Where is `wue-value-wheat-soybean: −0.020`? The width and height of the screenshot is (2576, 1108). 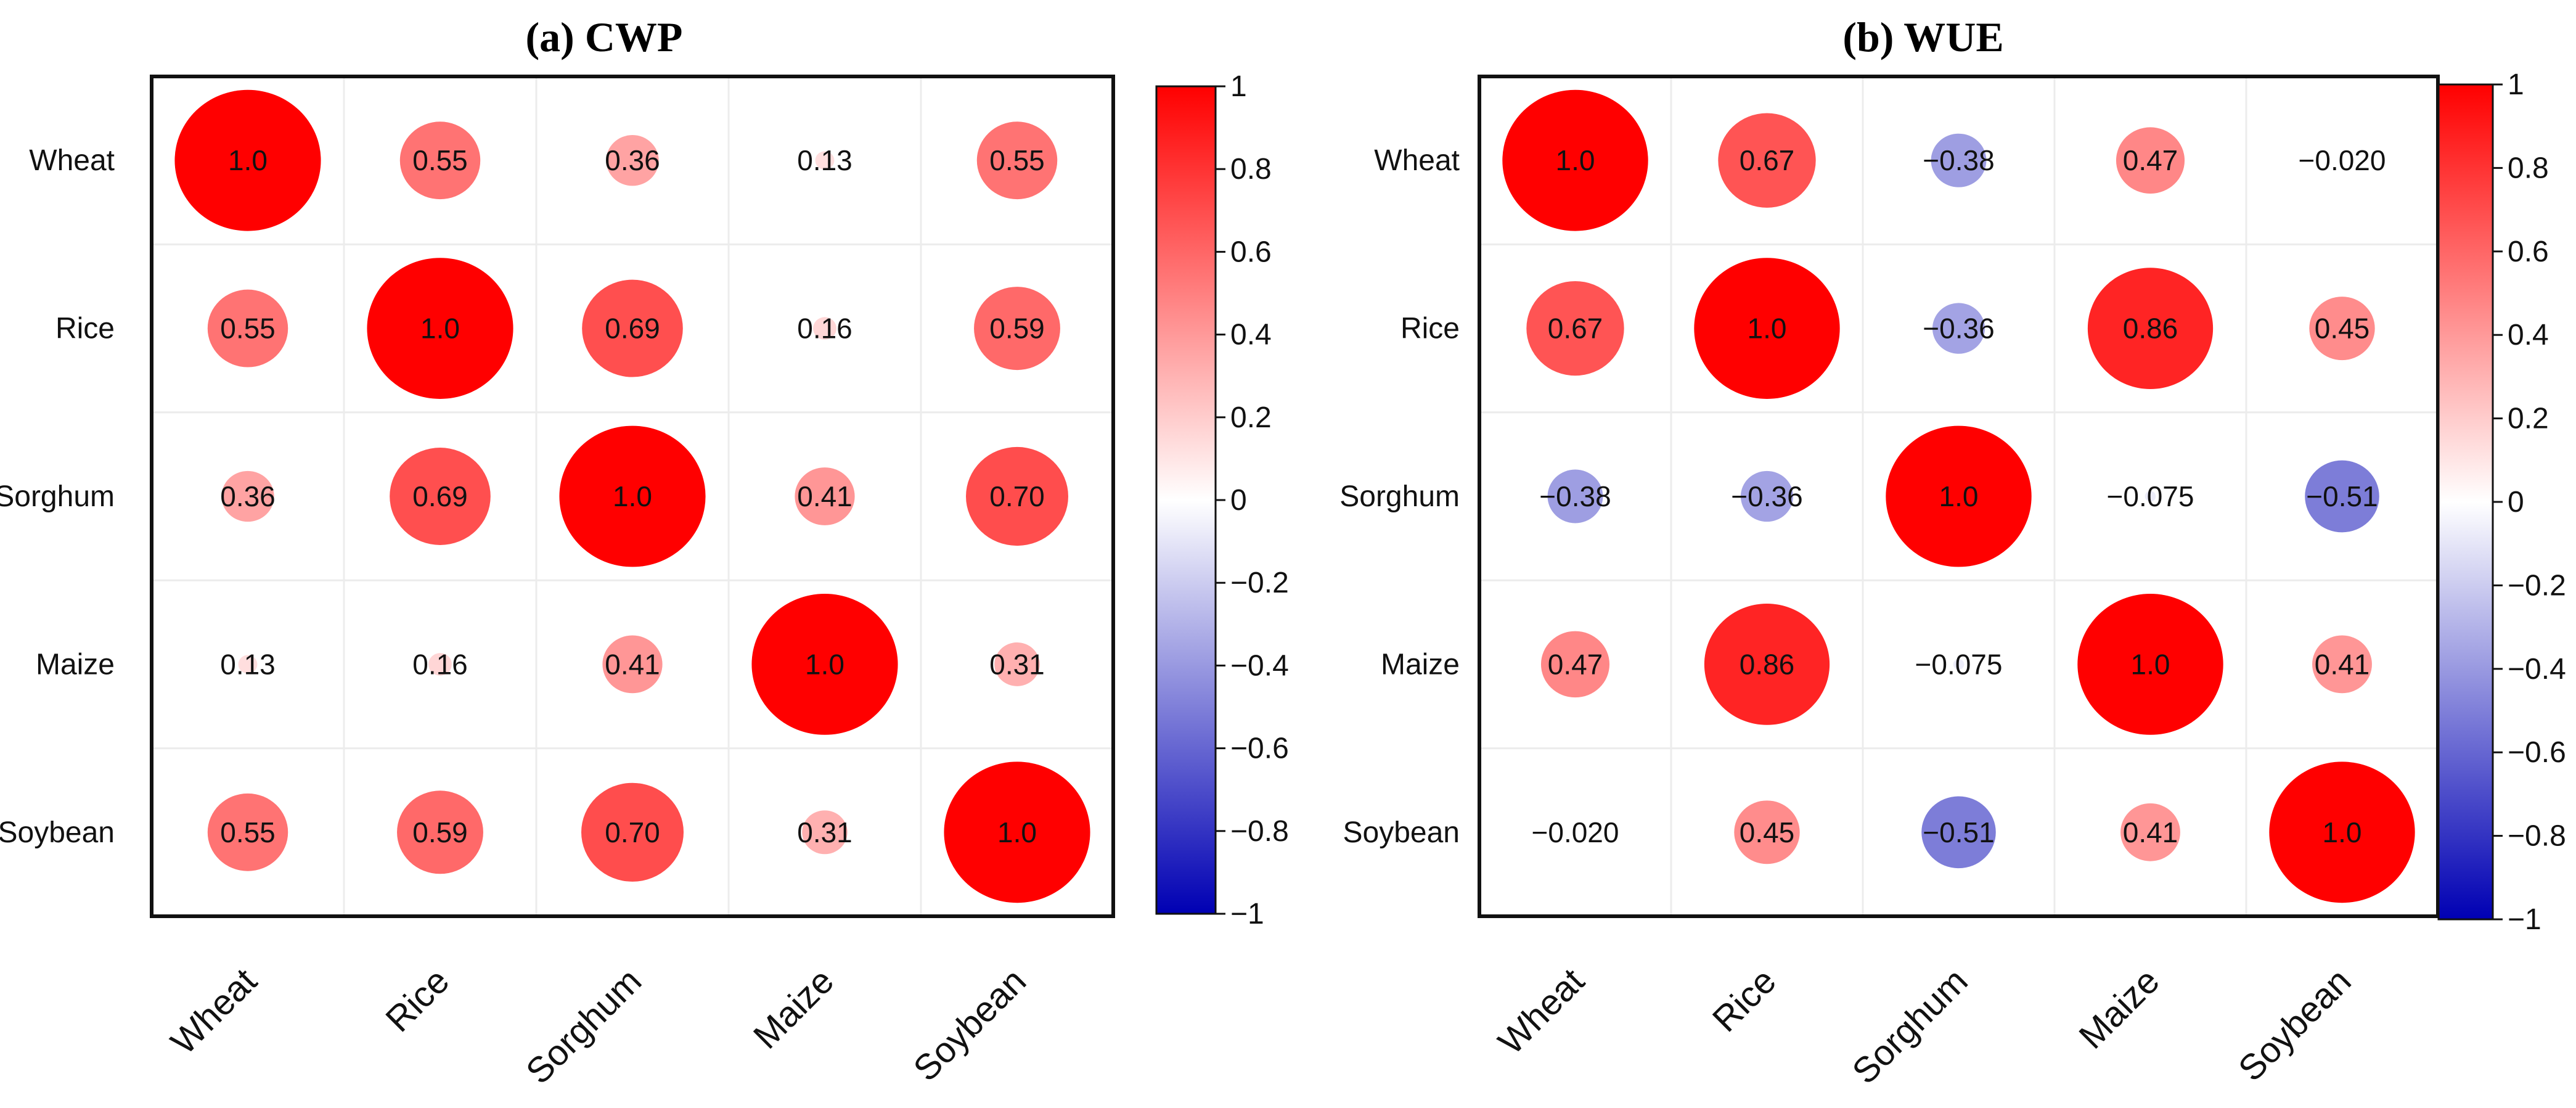 wue-value-wheat-soybean: −0.020 is located at coordinates (2342, 160).